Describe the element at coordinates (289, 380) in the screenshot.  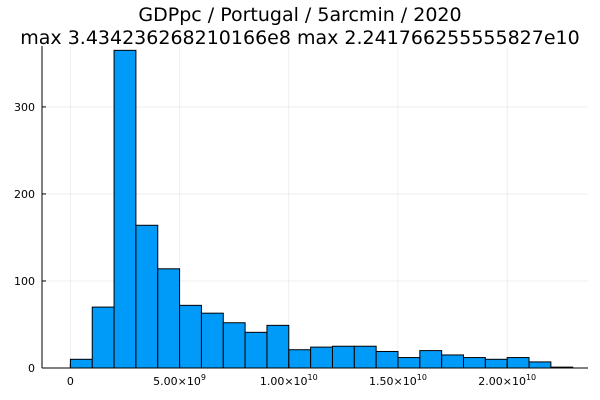
I see `x-tick-label-2: 1.00×10¹⁰` at that location.